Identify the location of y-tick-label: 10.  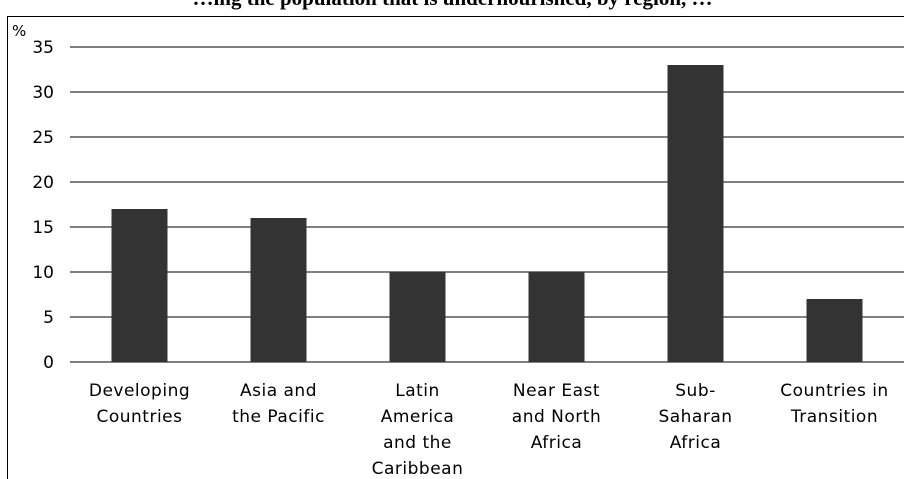
(43, 273).